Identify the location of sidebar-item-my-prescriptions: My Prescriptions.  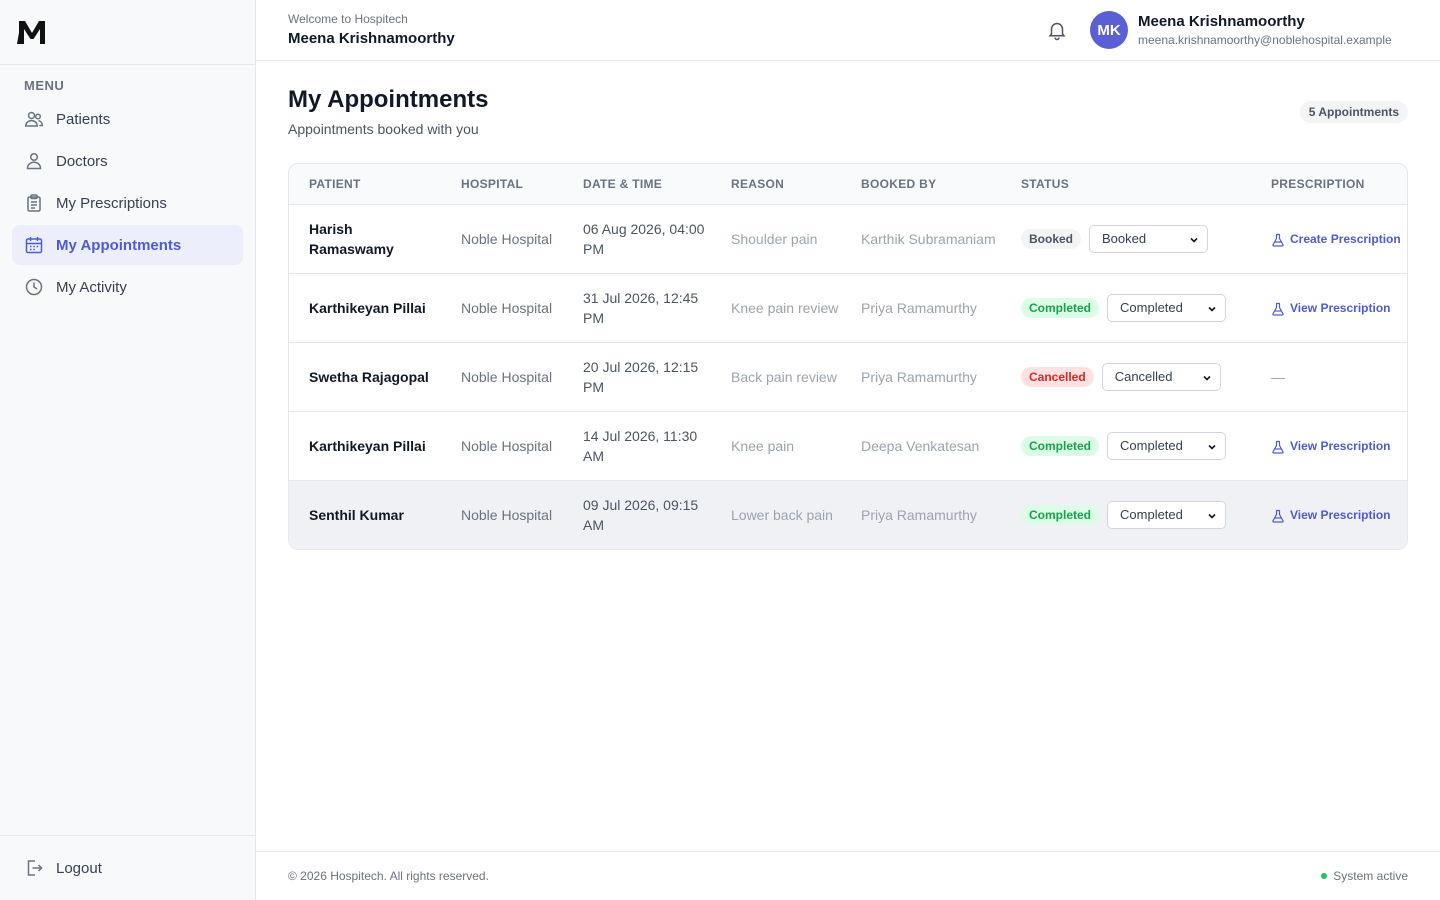
(127, 203).